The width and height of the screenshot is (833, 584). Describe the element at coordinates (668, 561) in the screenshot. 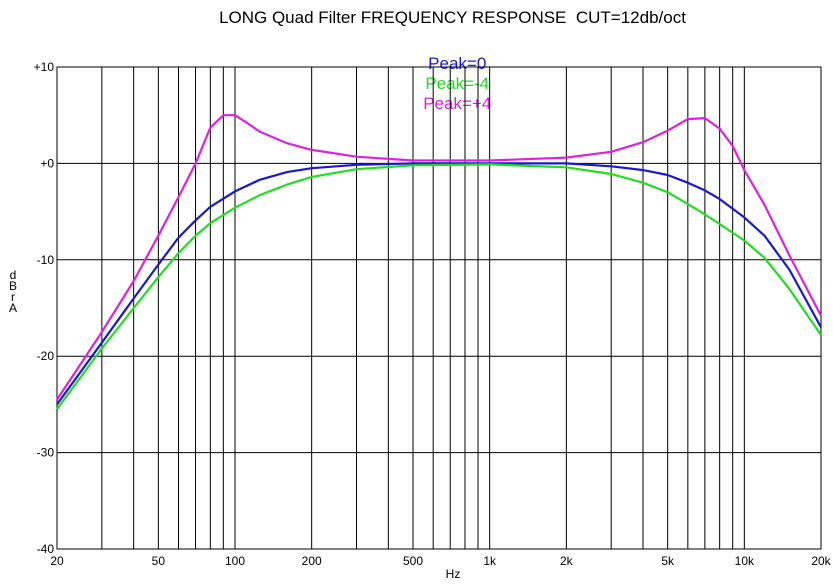

I see `x-tick-label: 5k` at that location.